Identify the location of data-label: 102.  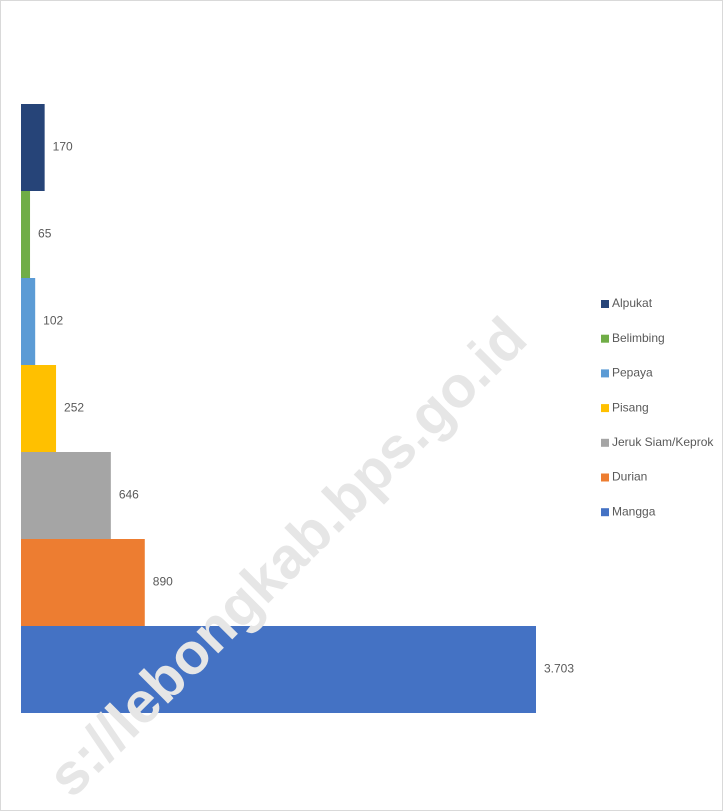
(53, 321).